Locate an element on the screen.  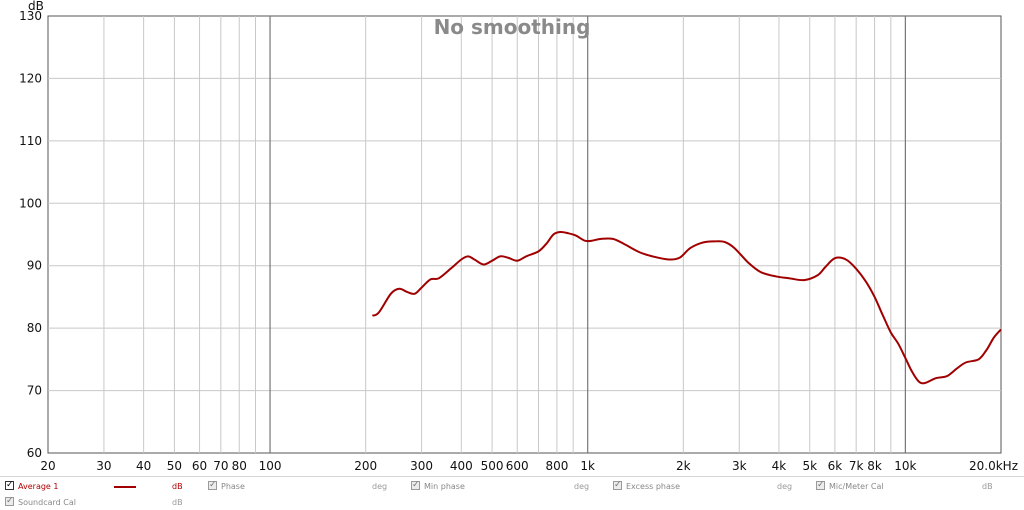
y-tick-label: 80 is located at coordinates (34, 328).